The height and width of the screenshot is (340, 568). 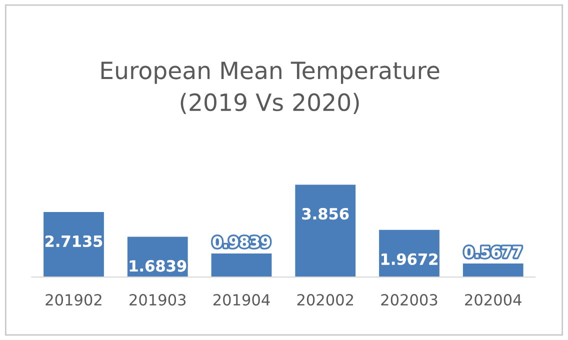 I want to click on x-tick-label: 201902, so click(x=74, y=300).